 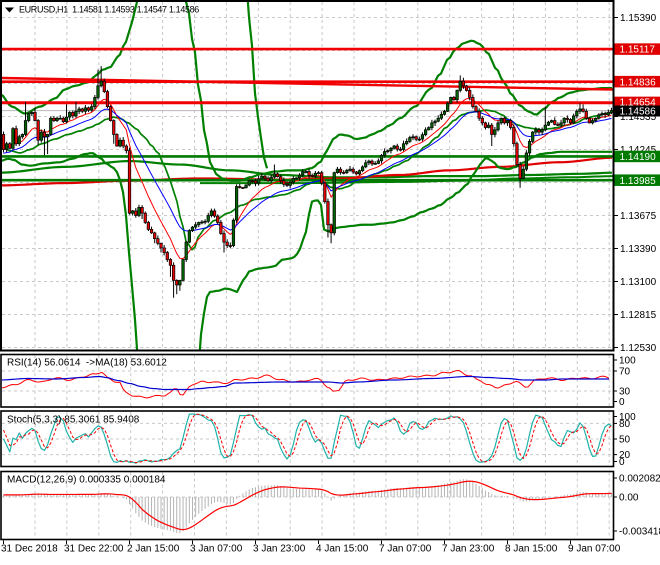 What do you see at coordinates (29, 549) in the screenshot?
I see `svg-text: 31 Dec 2018` at bounding box center [29, 549].